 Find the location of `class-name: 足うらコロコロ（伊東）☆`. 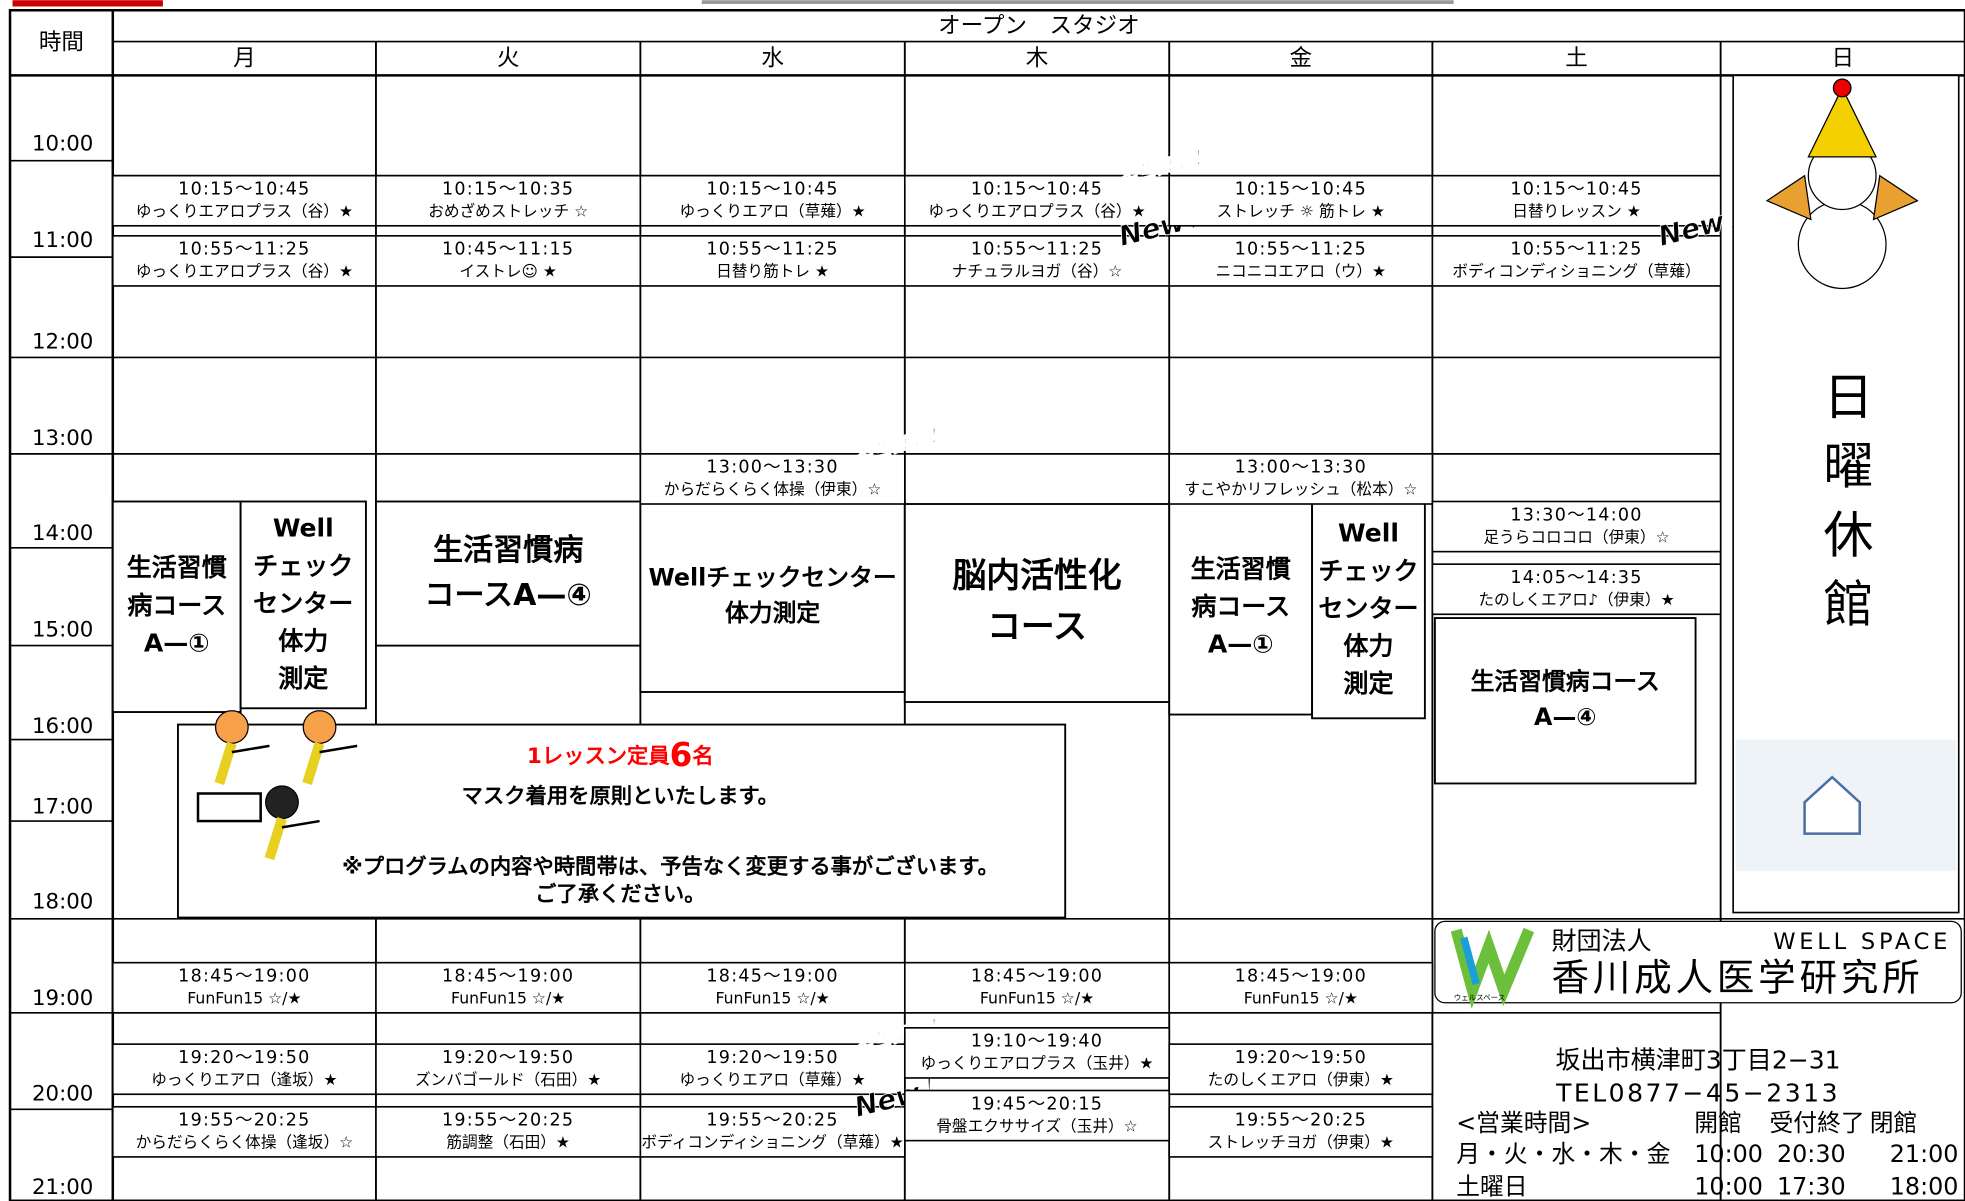

class-name: 足うらコロコロ（伊東）☆ is located at coordinates (1576, 536).